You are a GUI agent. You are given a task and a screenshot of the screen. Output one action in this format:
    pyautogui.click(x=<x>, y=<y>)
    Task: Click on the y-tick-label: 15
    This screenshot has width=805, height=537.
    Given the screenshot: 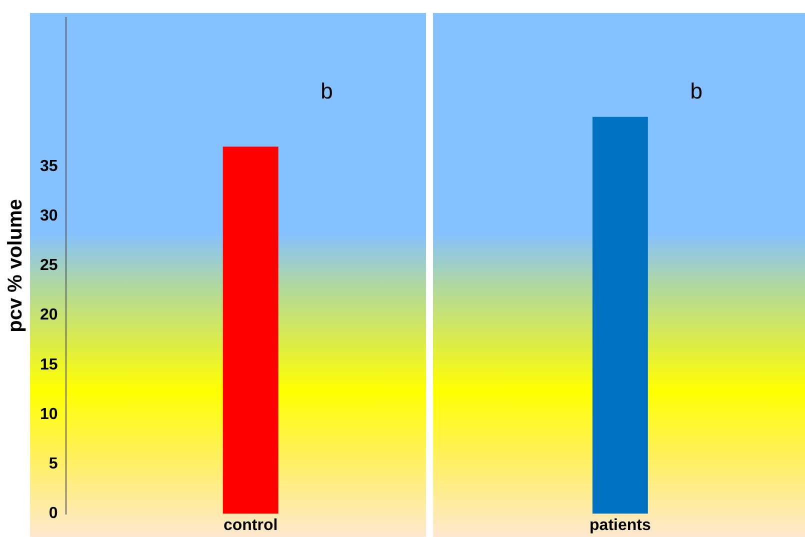 What is the action you would take?
    pyautogui.click(x=49, y=365)
    